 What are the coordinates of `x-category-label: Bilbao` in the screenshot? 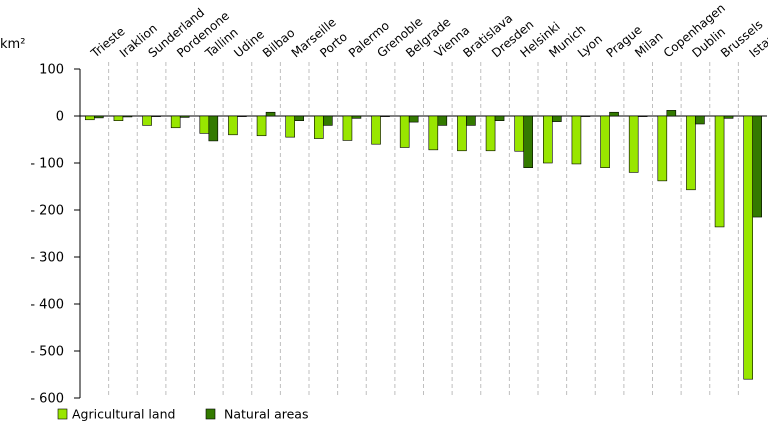 It's located at (279, 43).